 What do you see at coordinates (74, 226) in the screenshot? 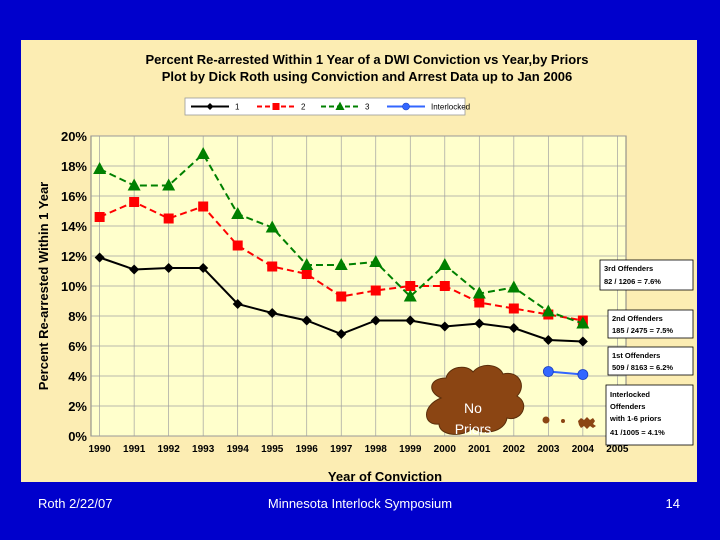
I see `y-tick-label: 14%` at bounding box center [74, 226].